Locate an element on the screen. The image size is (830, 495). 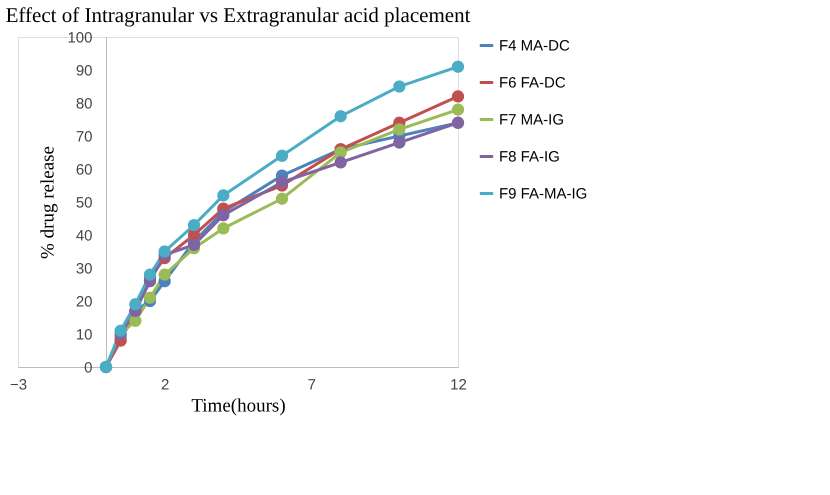
y-axis-title: % drug release is located at coordinates (47, 202).